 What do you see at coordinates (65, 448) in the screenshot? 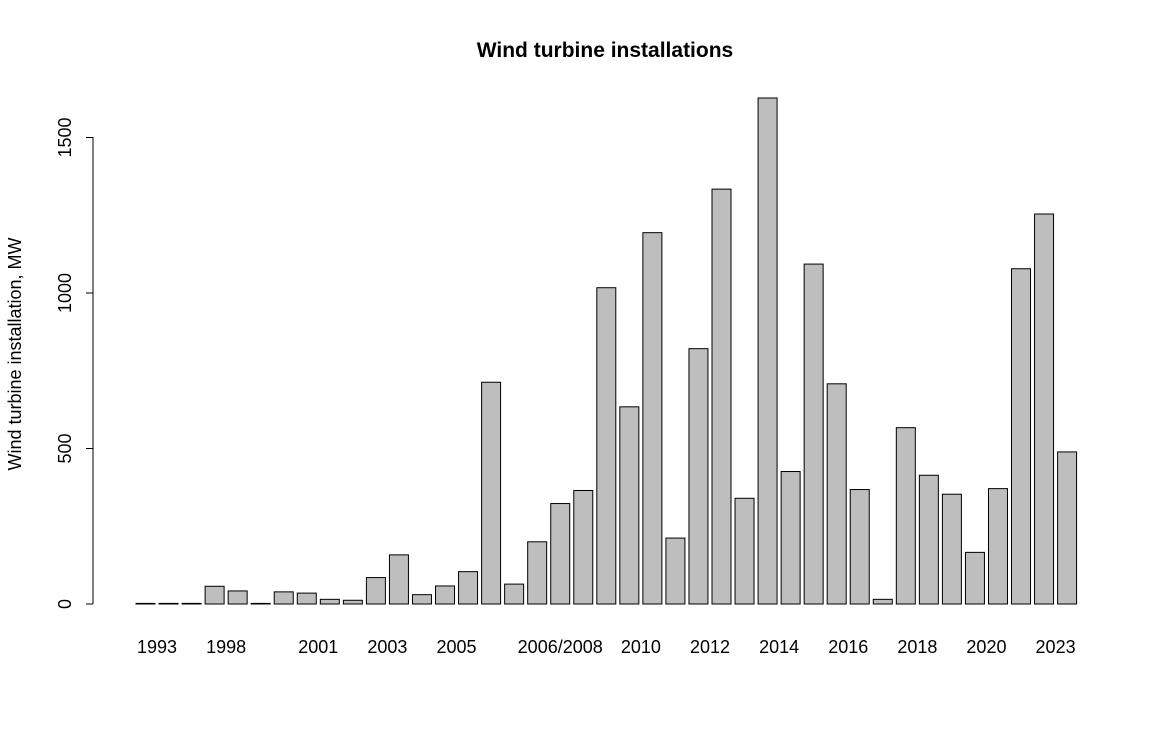
I see `y-tick-label: 500` at bounding box center [65, 448].